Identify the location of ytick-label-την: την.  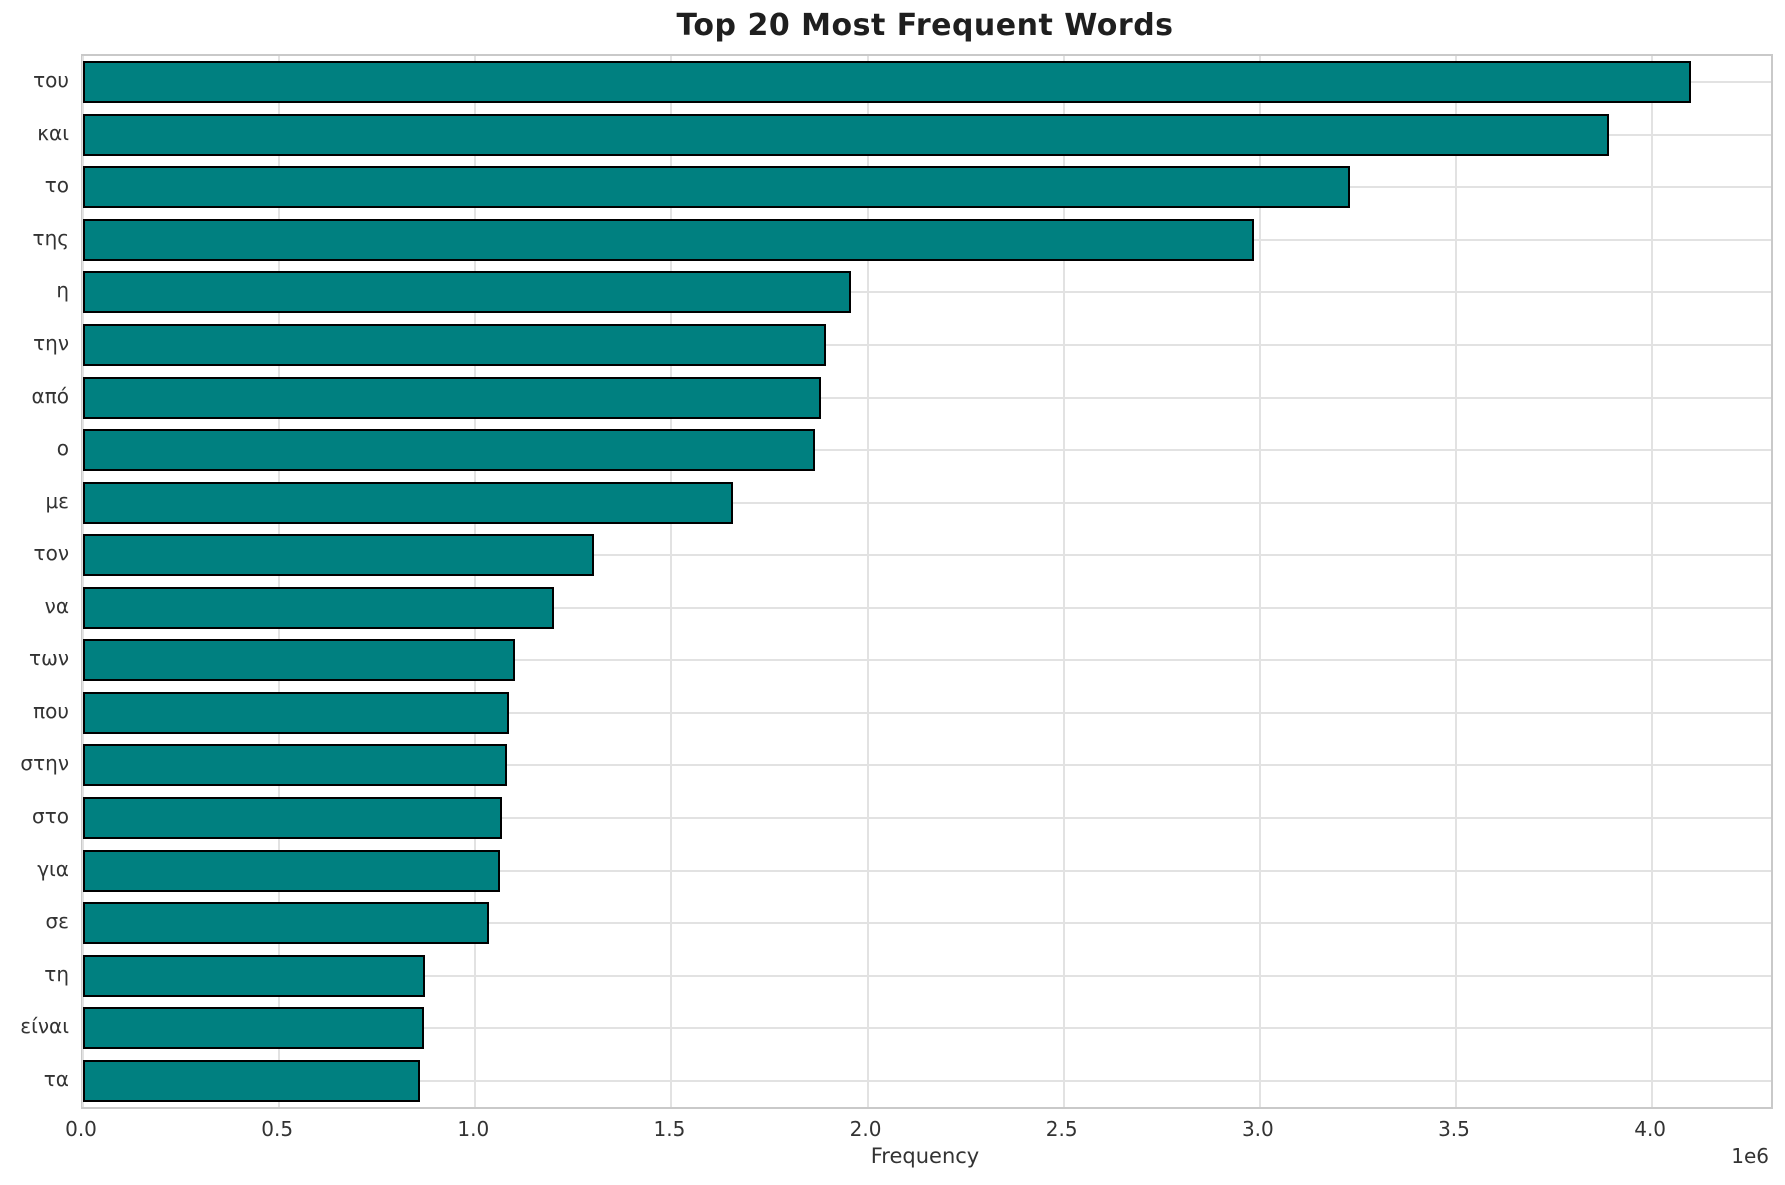
(51, 343).